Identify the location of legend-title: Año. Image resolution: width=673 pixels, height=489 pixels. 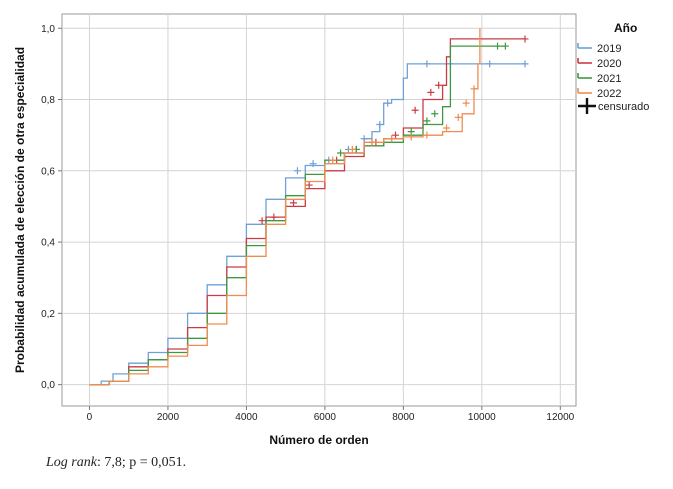
(625, 28).